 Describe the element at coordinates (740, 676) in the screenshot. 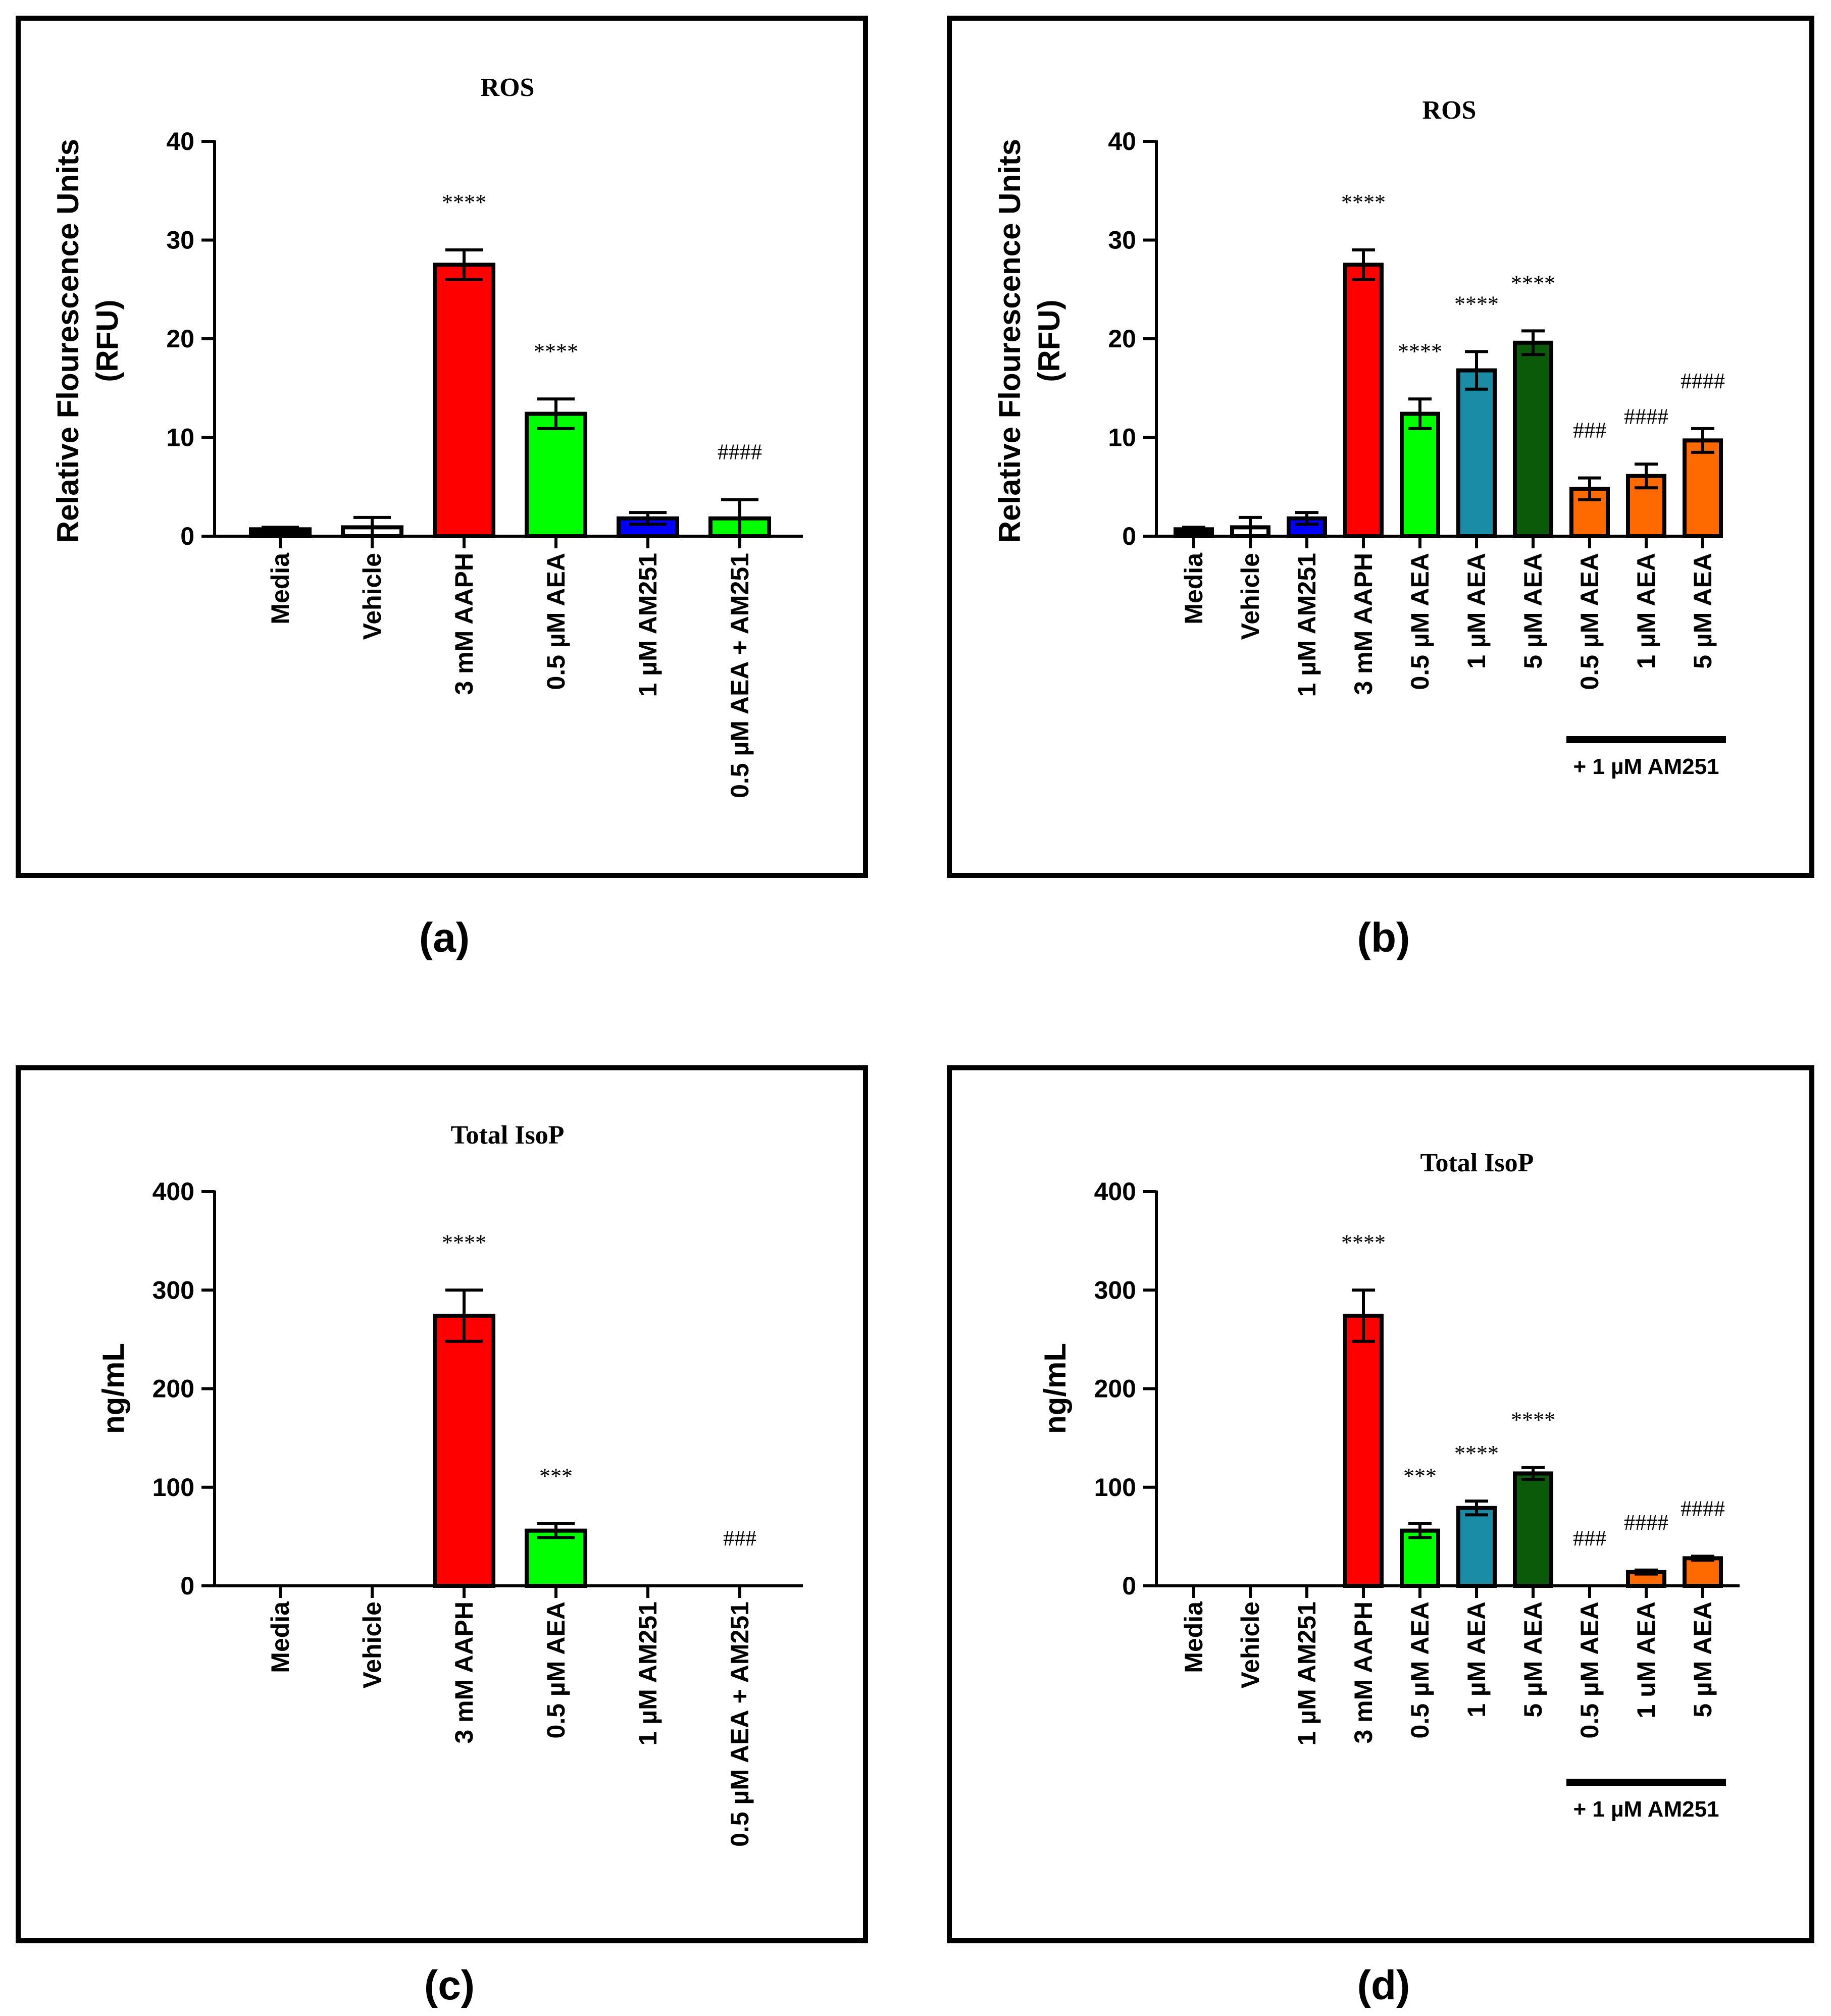

I see `category-label: 0.5 µM AEA + AM251` at that location.